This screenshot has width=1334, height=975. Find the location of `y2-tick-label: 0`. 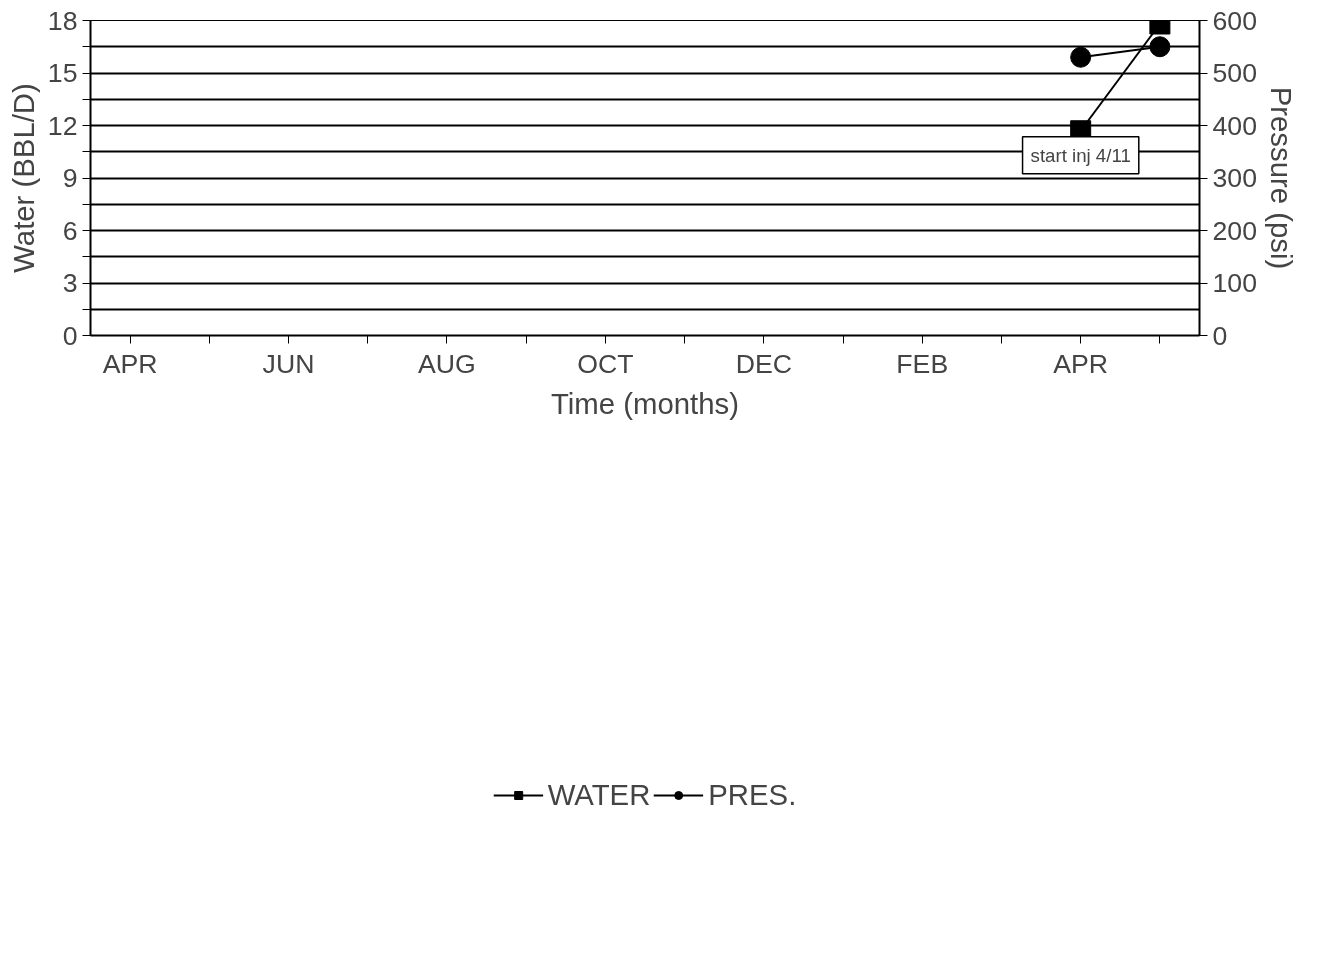

y2-tick-label: 0 is located at coordinates (1220, 335).